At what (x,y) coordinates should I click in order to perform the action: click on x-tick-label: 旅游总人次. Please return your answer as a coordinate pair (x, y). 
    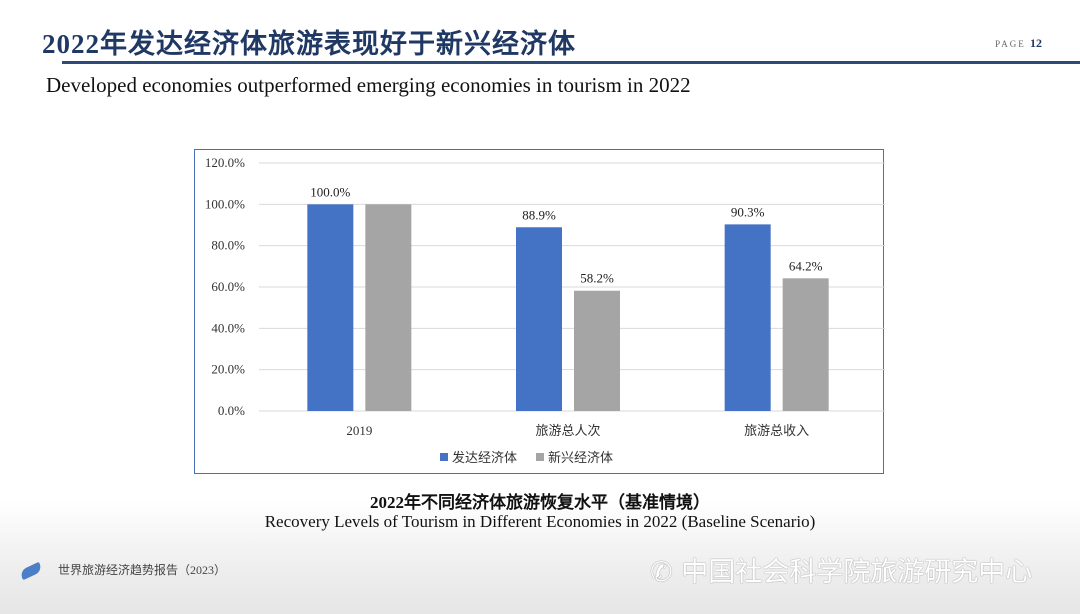
    Looking at the image, I should click on (567, 430).